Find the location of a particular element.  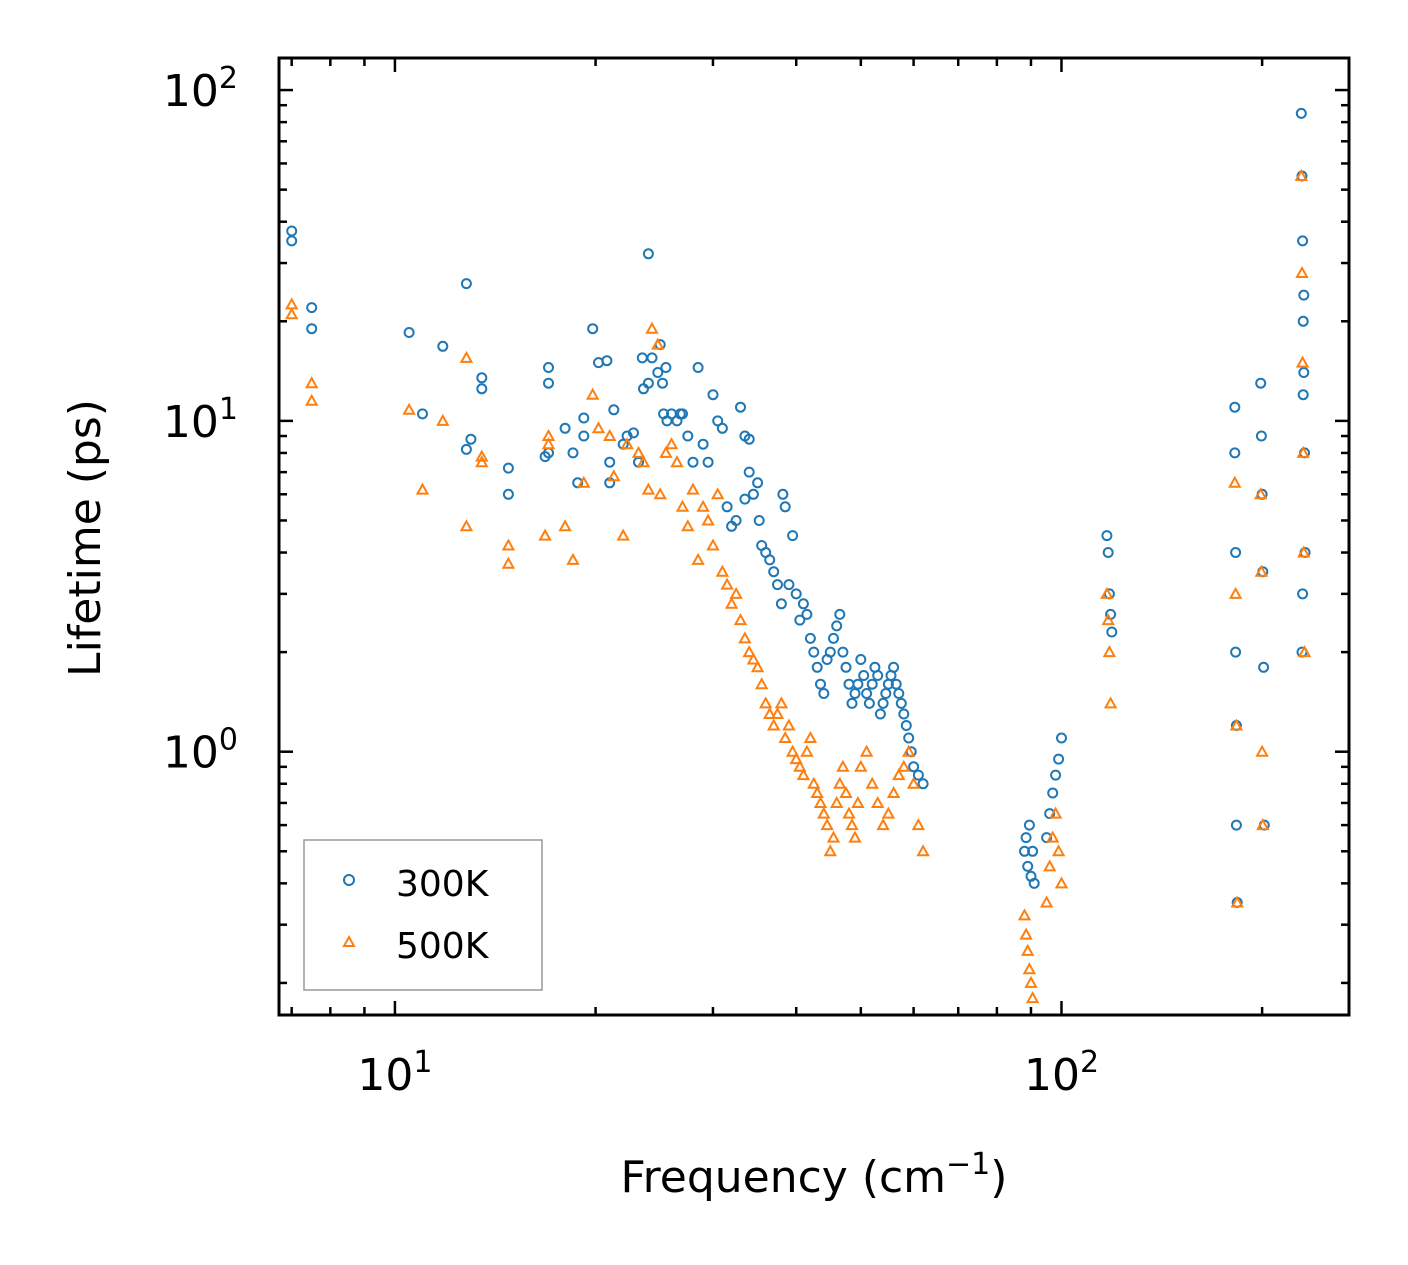

x-axis-title: Frequency (cm−1) is located at coordinates (814, 1175).